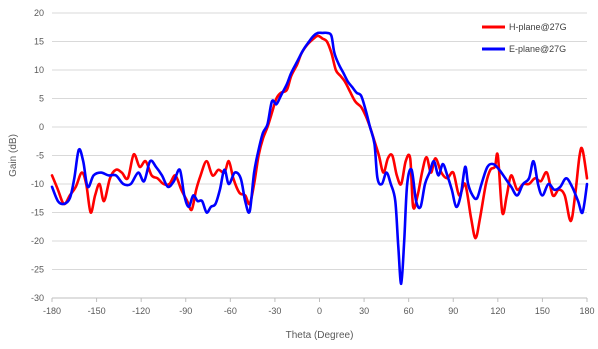 This screenshot has width=598, height=349. I want to click on x-axis-tick-labels: -180 -150 -120 -90 -60 -30 0 30 60 90 120 150 180, so click(319, 311).